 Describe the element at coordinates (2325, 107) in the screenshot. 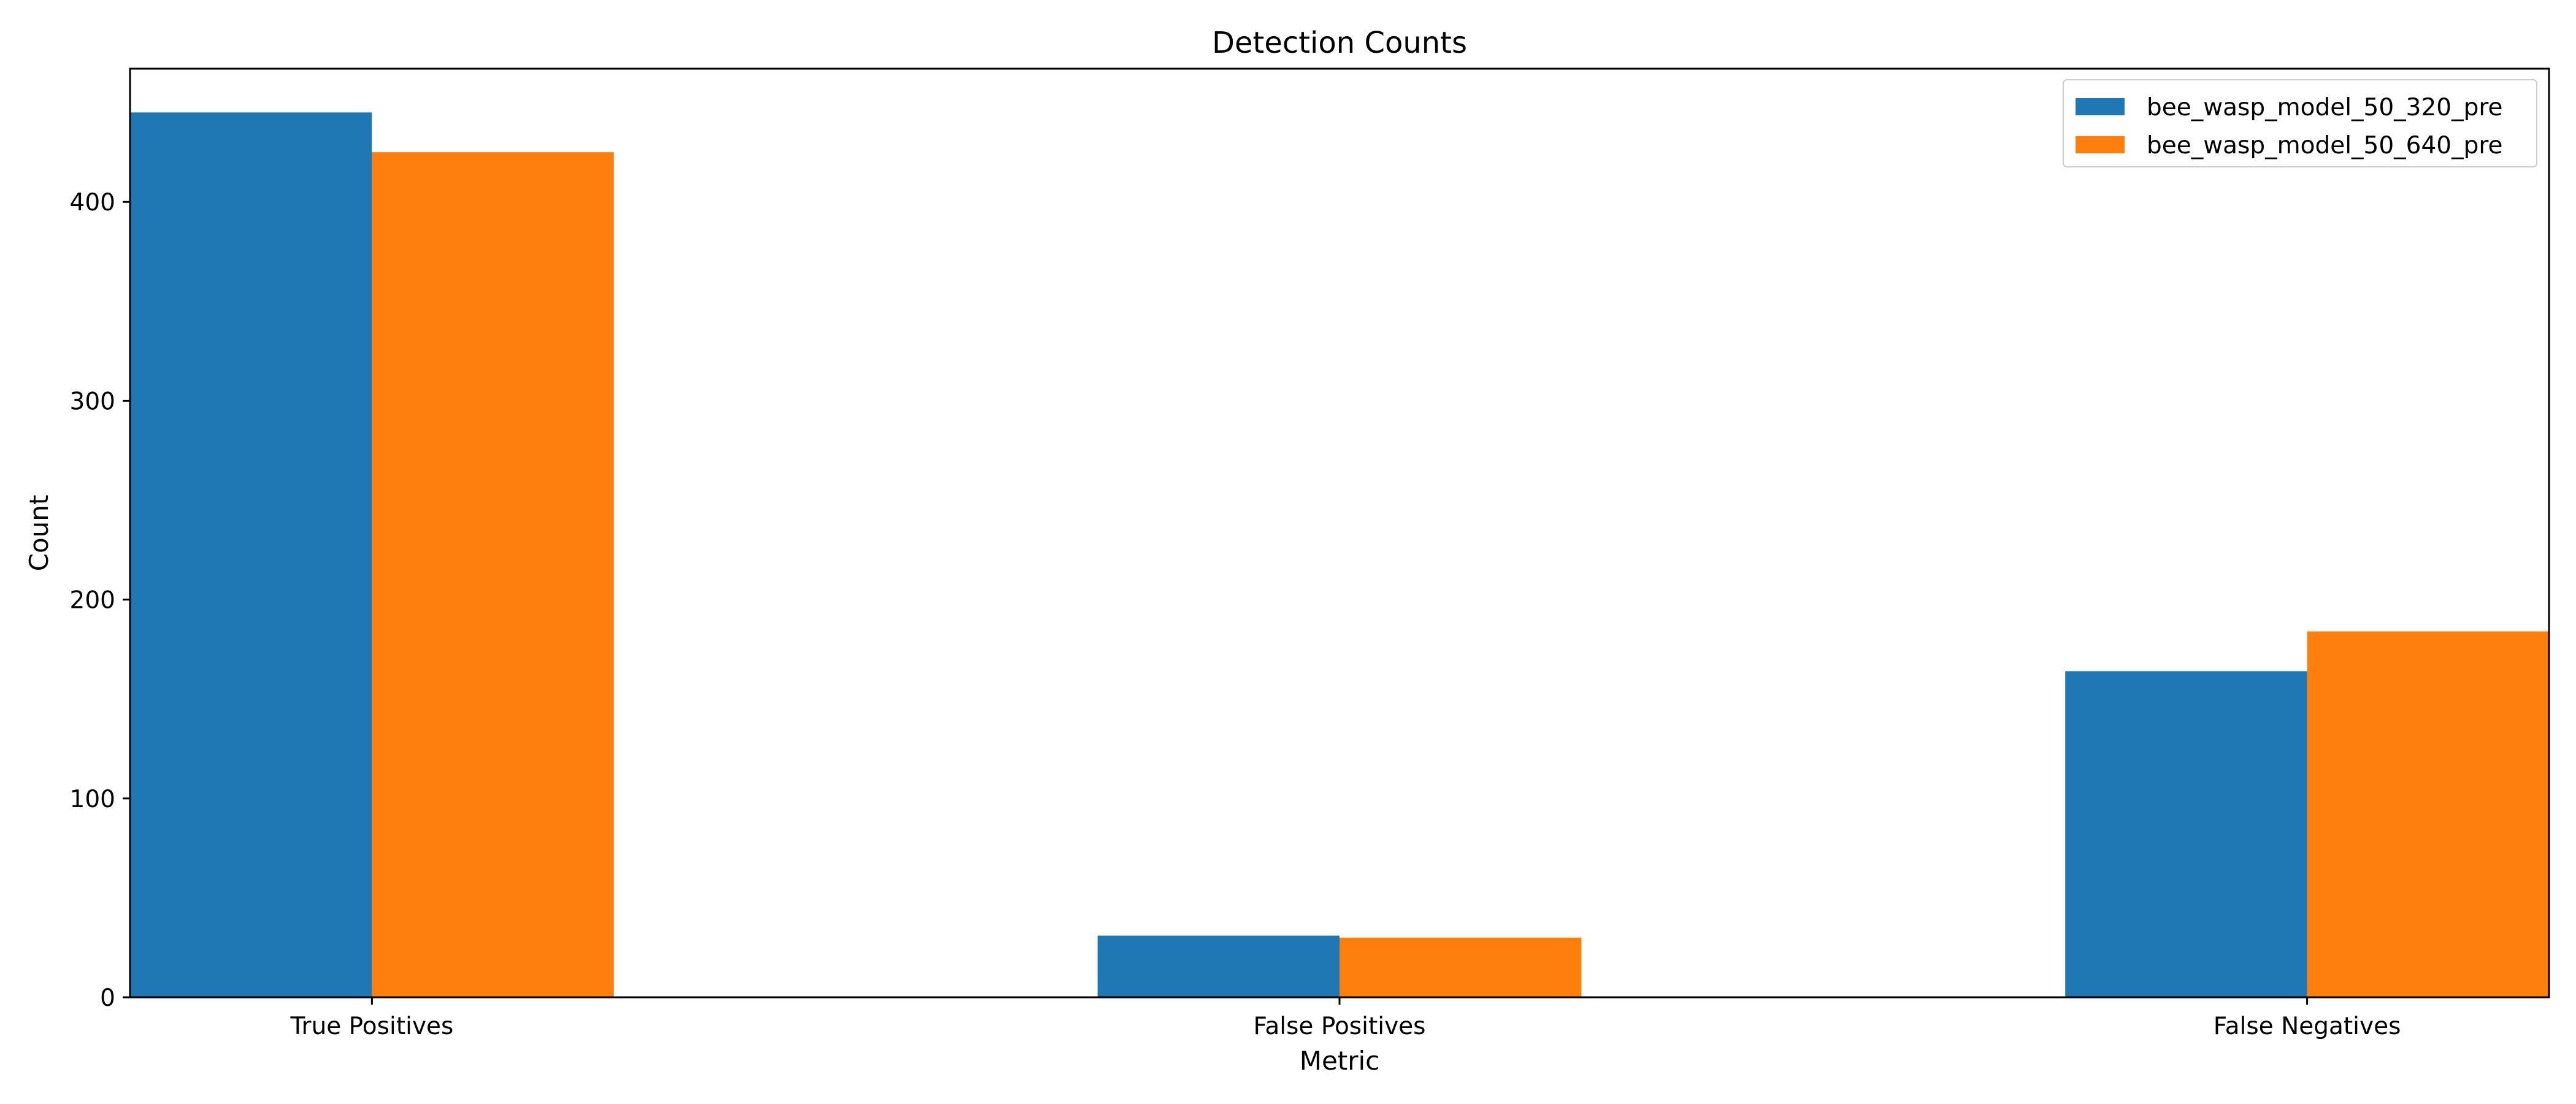

I see `legend-label: bee_wasp_model_50_320_pre` at that location.